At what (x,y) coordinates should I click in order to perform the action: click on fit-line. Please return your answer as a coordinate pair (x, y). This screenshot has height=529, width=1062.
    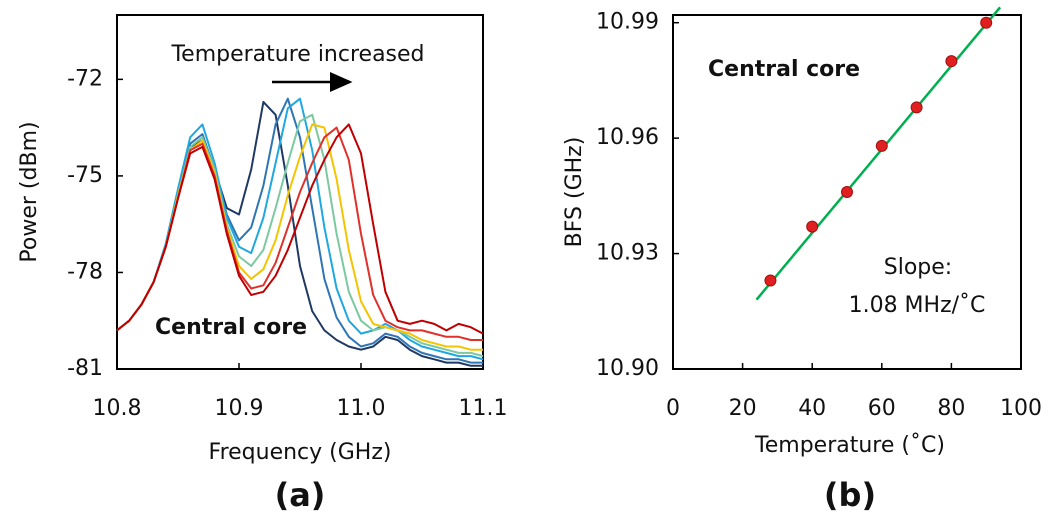
    Looking at the image, I should click on (878, 153).